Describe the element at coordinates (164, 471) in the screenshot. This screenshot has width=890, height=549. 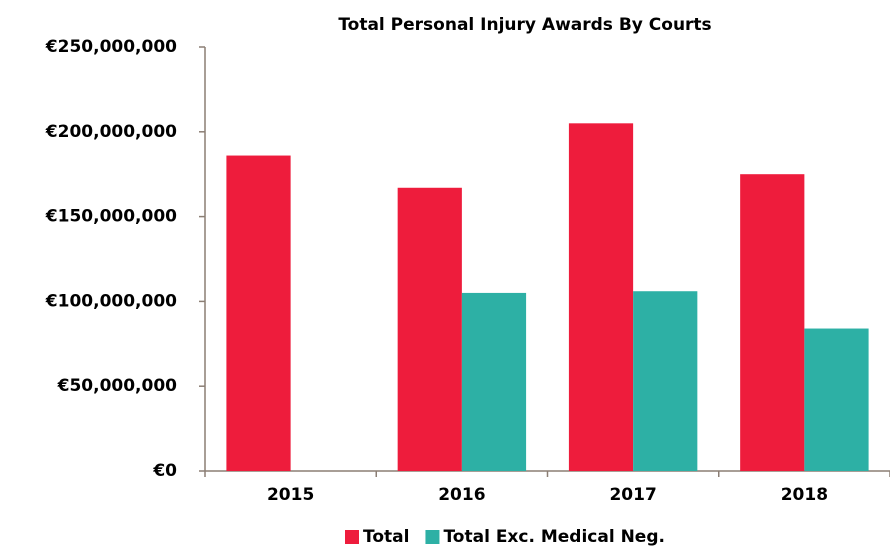
I see `y-tick-label: €0` at that location.